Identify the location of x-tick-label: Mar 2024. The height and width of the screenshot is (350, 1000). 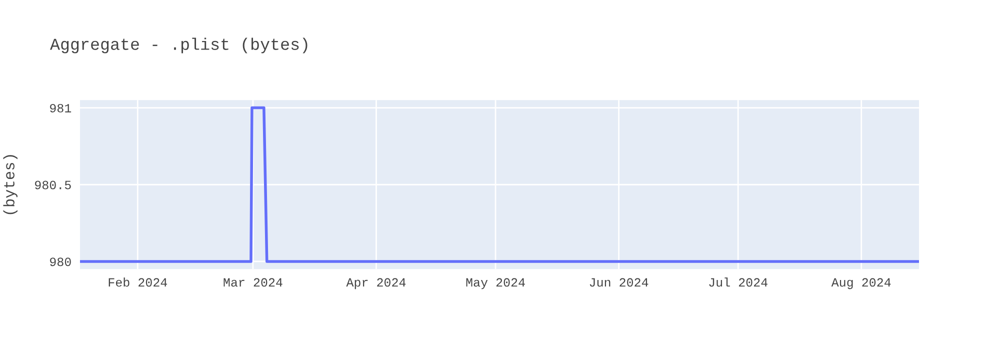
(253, 282).